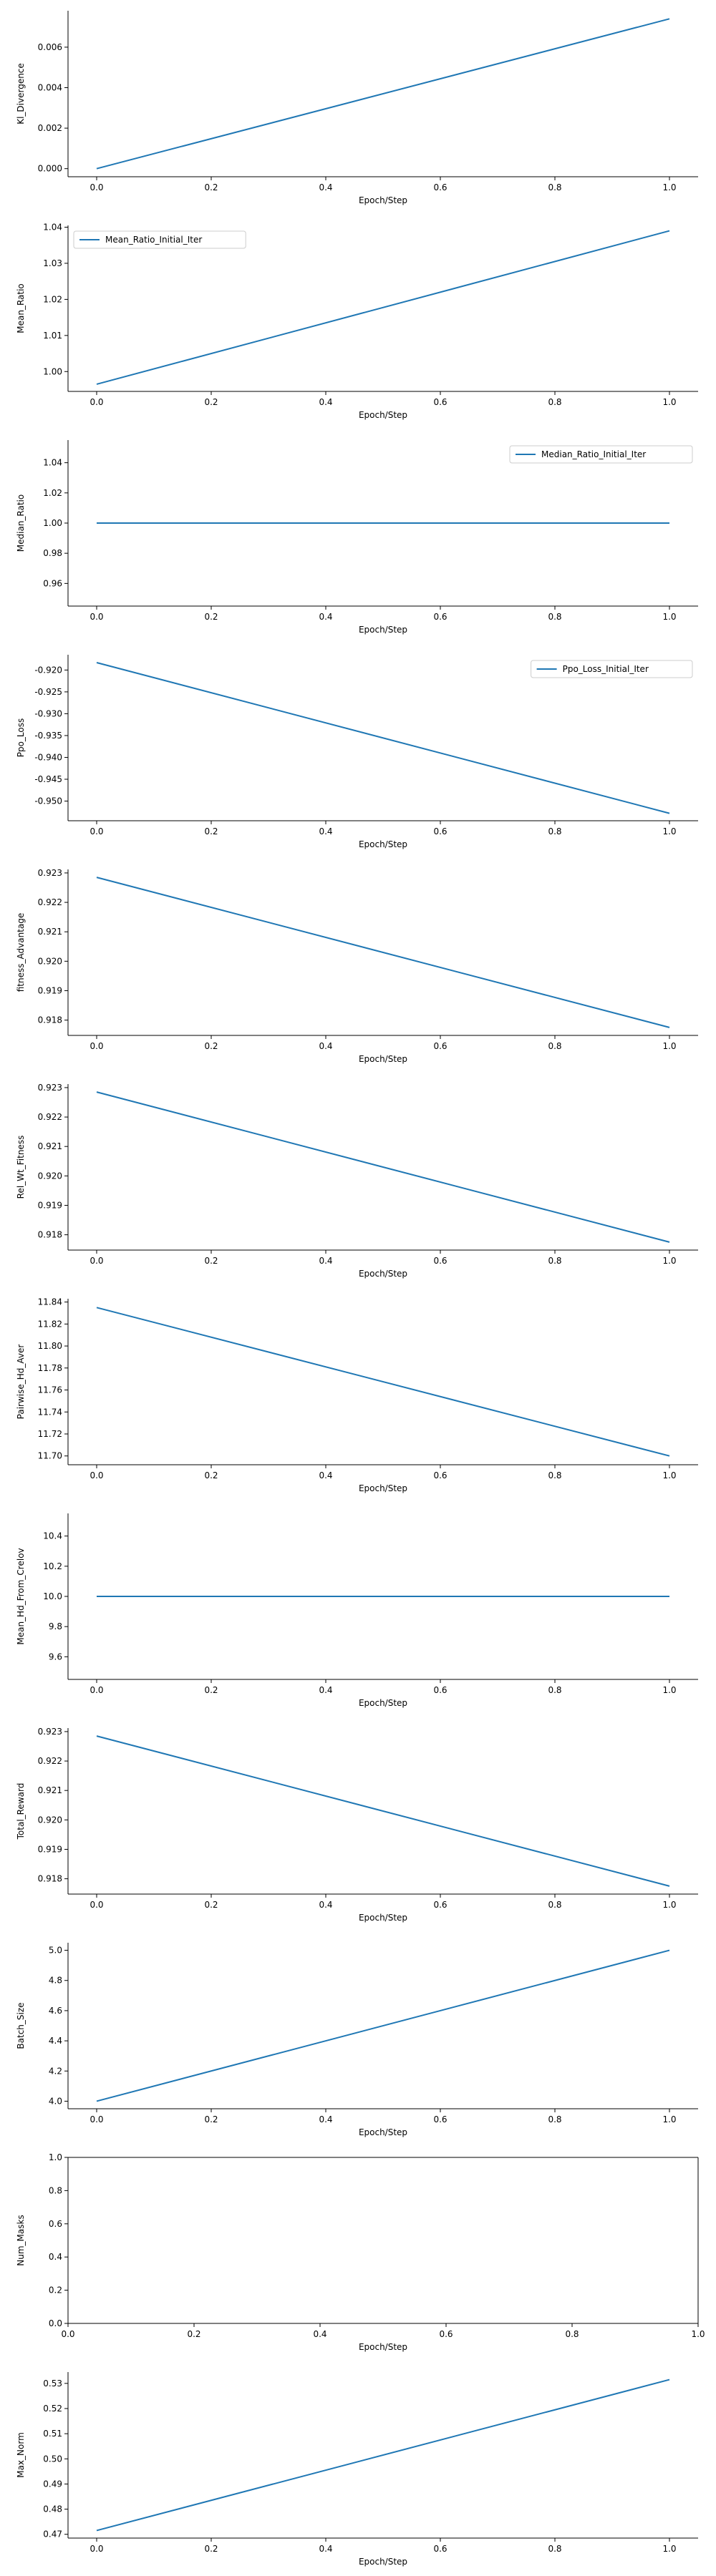 This screenshot has height=2576, width=716. I want to click on y-axis-label: Batch_Size, so click(21, 2025).